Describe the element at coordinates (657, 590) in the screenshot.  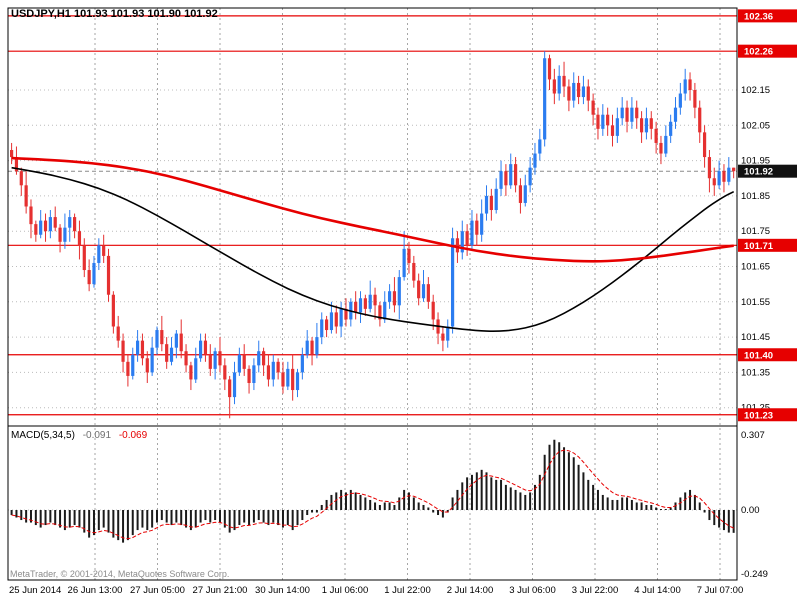
I see `svg-text: 4 Jul 14:00` at that location.